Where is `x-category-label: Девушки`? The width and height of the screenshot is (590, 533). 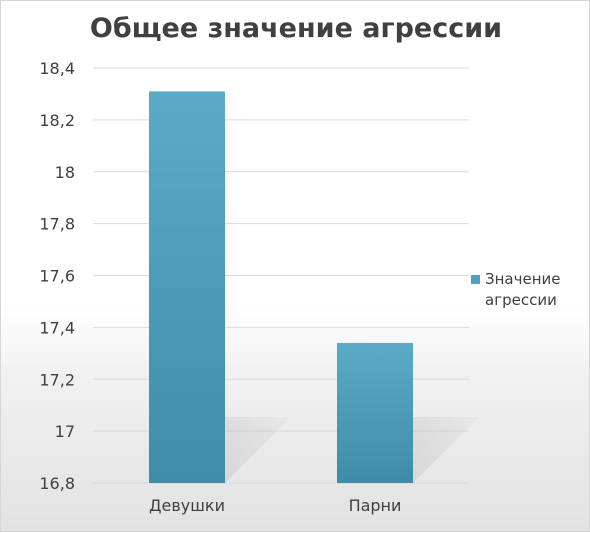 x-category-label: Девушки is located at coordinates (187, 505).